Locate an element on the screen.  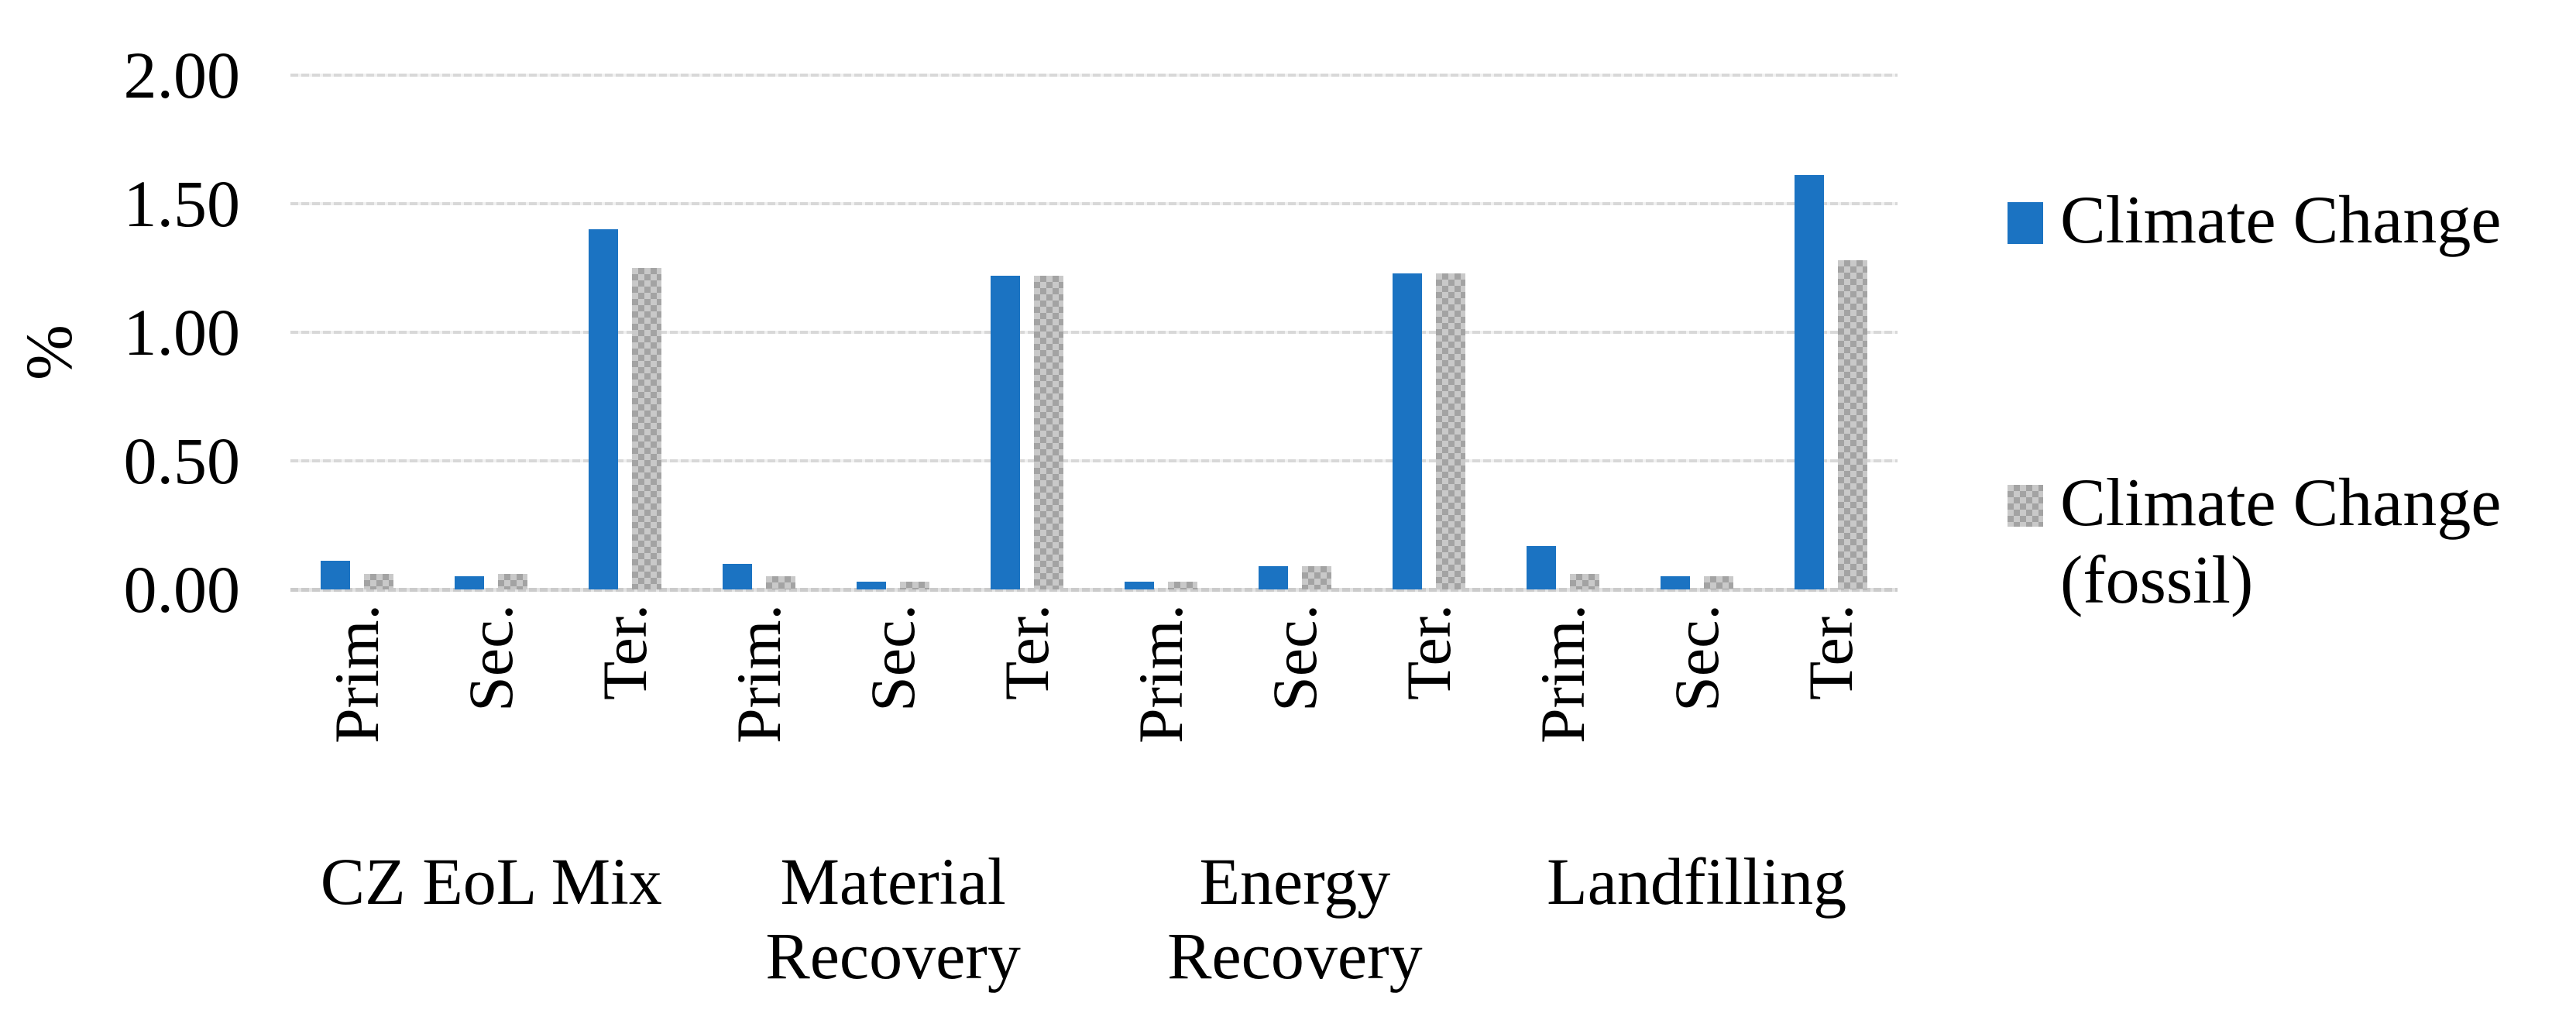
bar-climate-change-fossil-landfilling-ter is located at coordinates (1852, 424).